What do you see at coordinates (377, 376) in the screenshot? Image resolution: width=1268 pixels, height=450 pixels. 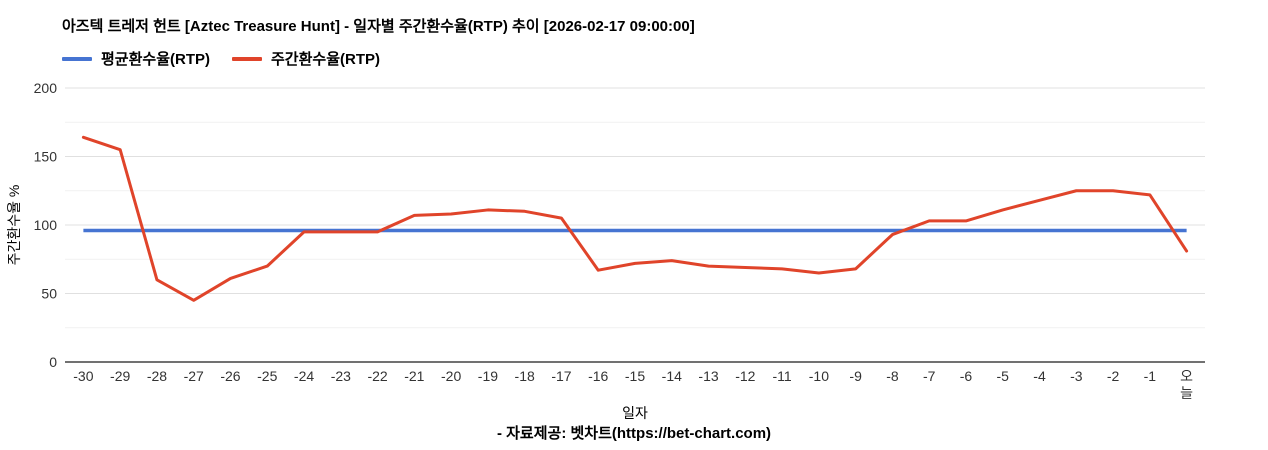 I see `x-tick-label: -22` at bounding box center [377, 376].